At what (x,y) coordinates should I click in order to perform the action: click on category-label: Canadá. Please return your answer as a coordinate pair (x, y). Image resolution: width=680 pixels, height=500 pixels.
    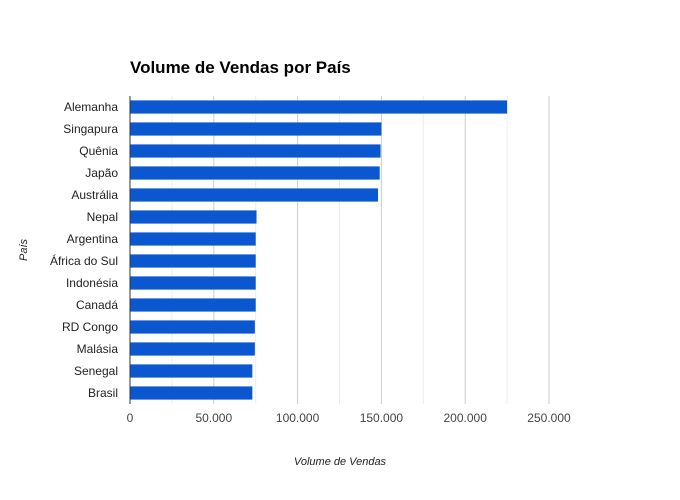
    Looking at the image, I should click on (97, 305).